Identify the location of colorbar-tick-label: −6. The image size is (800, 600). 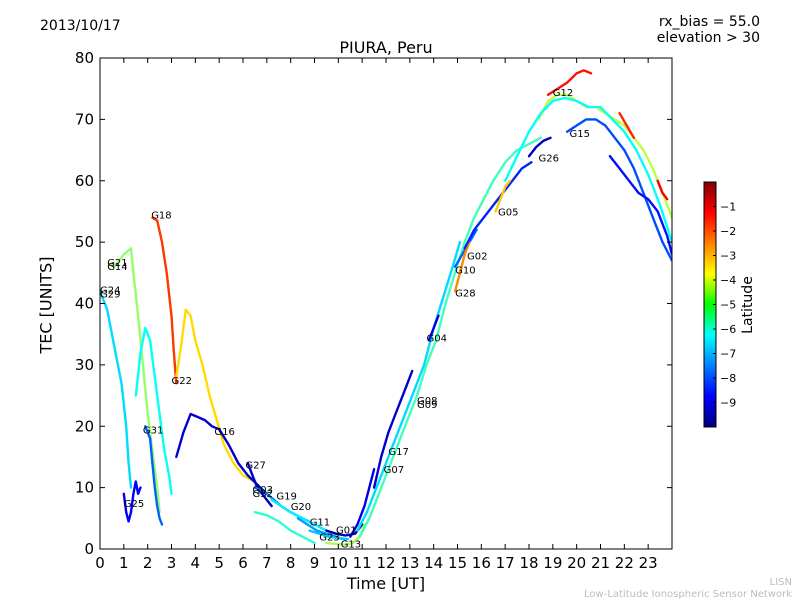
(728, 329).